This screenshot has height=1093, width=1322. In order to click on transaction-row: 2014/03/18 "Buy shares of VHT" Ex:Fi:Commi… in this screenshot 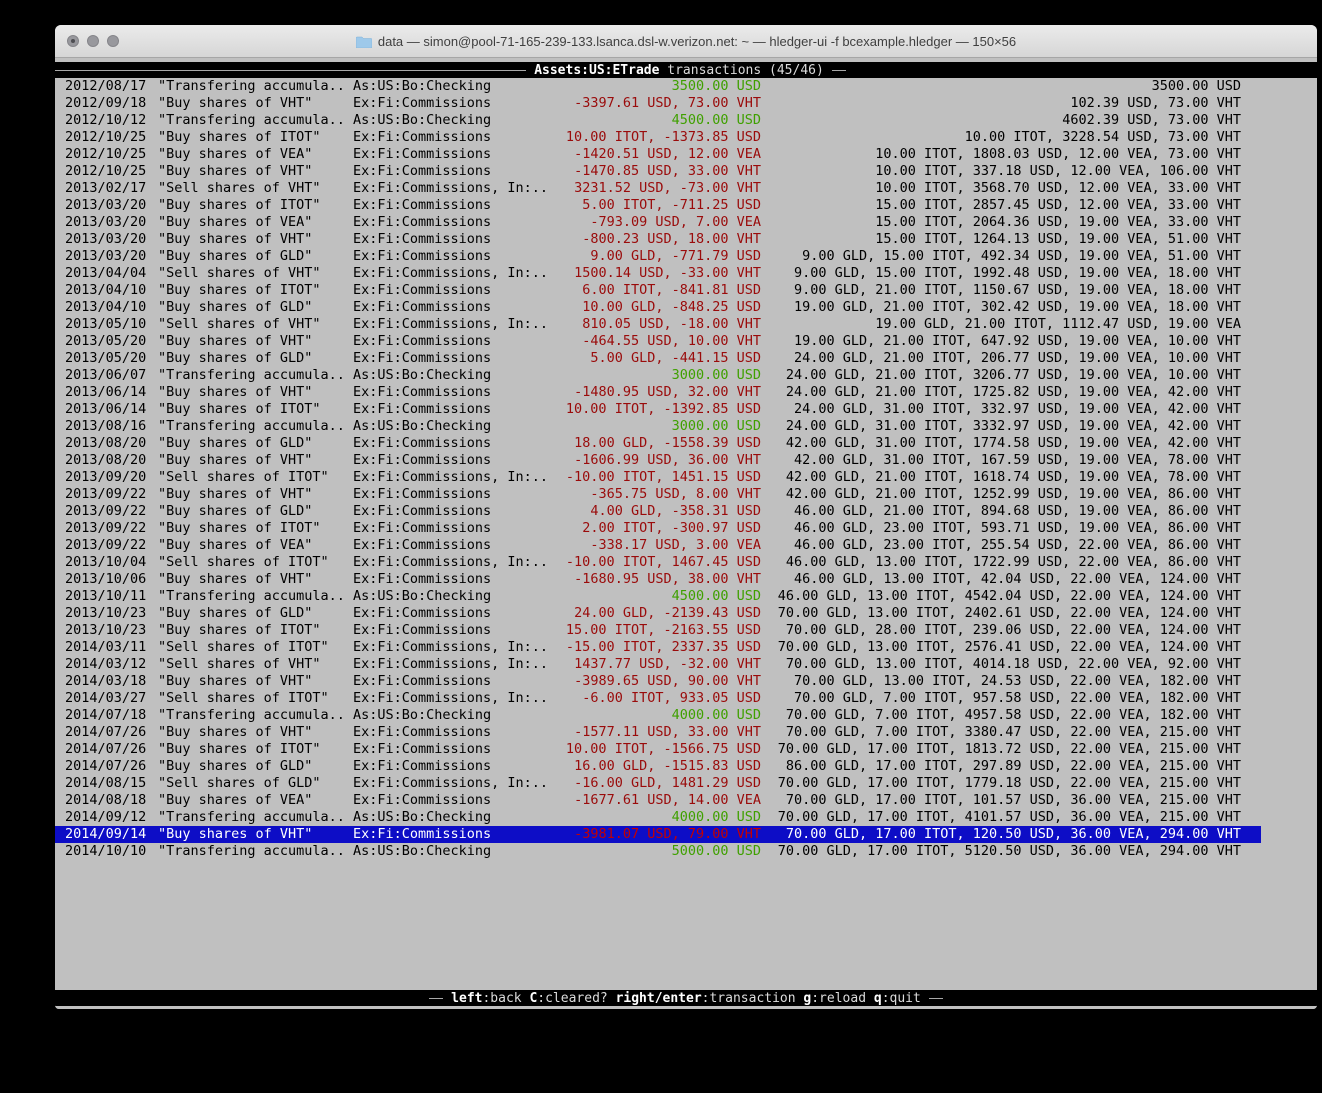, I will do `click(658, 681)`.